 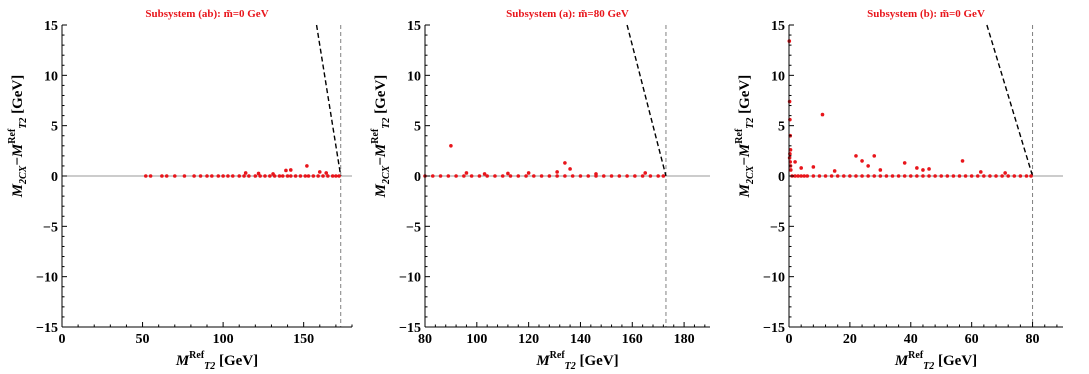 What do you see at coordinates (576, 361) in the screenshot?
I see `x-axis-label: MRefT2 [GeV]` at bounding box center [576, 361].